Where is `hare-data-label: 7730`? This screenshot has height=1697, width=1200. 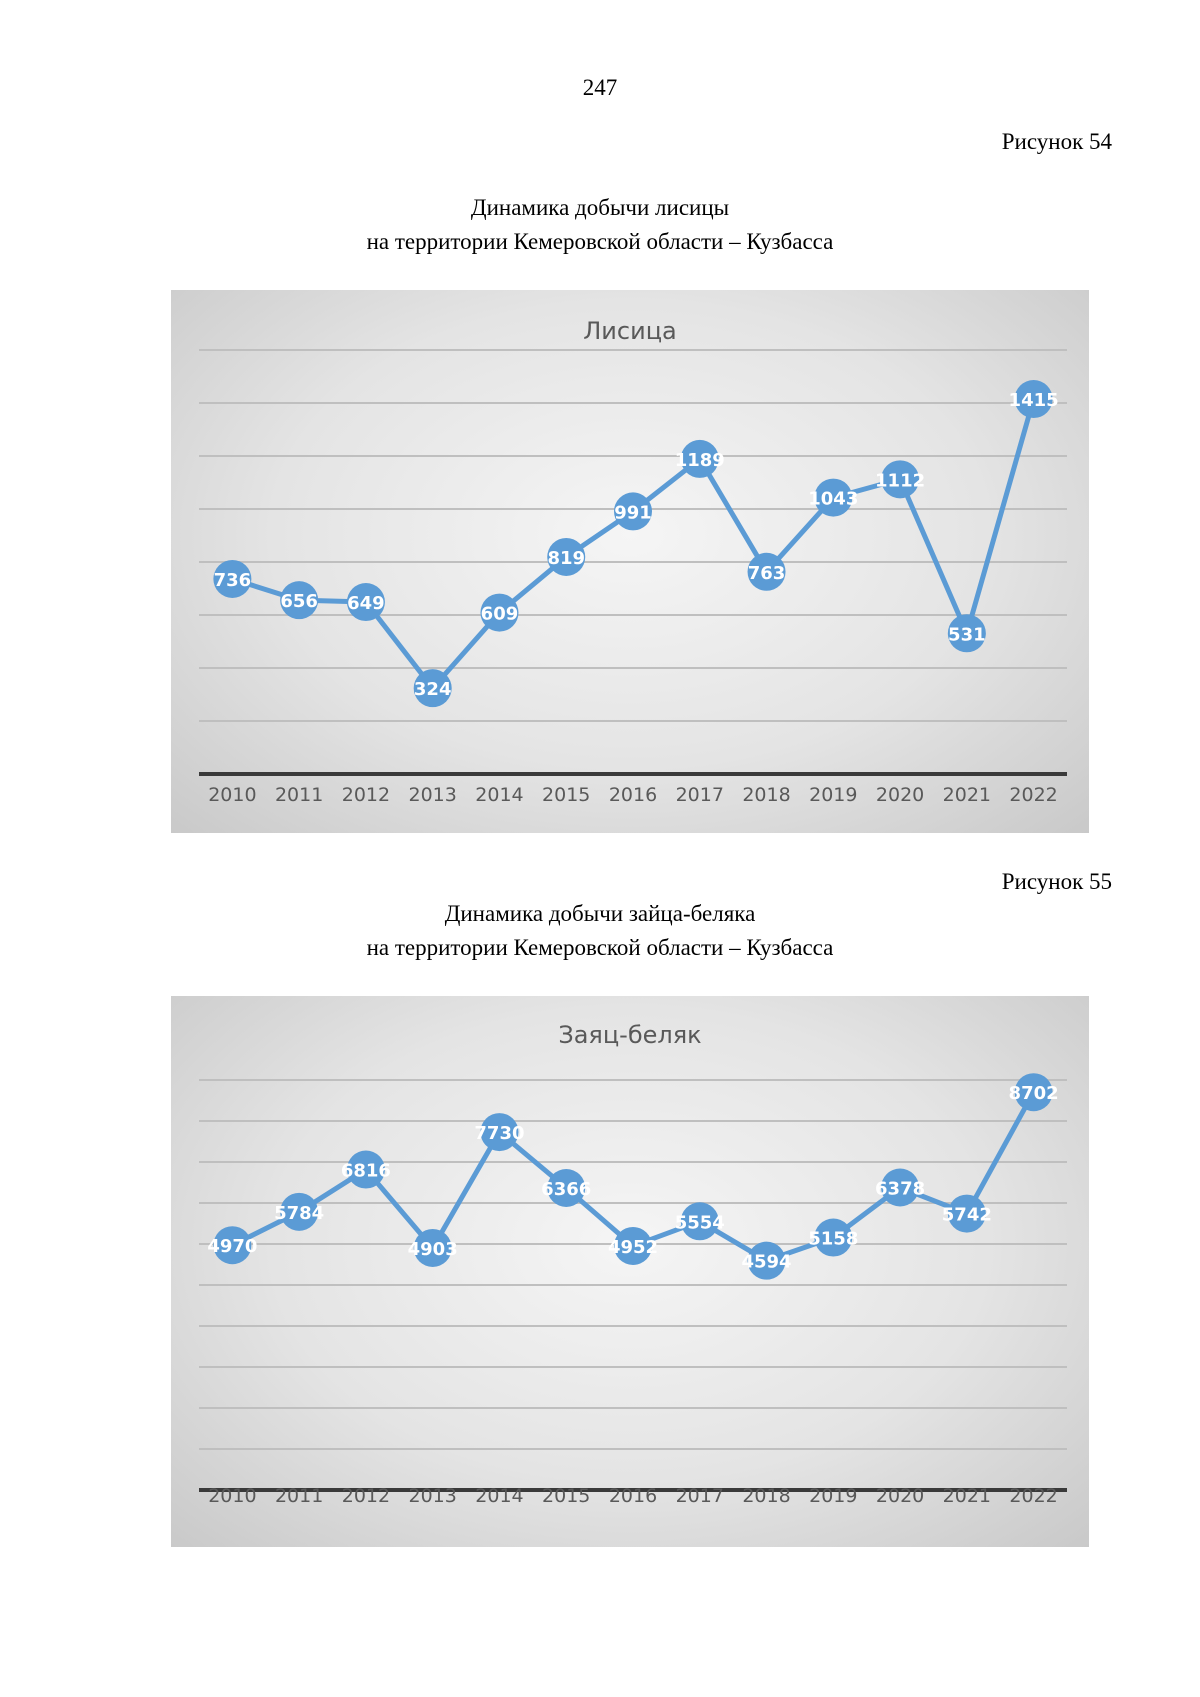 hare-data-label: 7730 is located at coordinates (499, 1133).